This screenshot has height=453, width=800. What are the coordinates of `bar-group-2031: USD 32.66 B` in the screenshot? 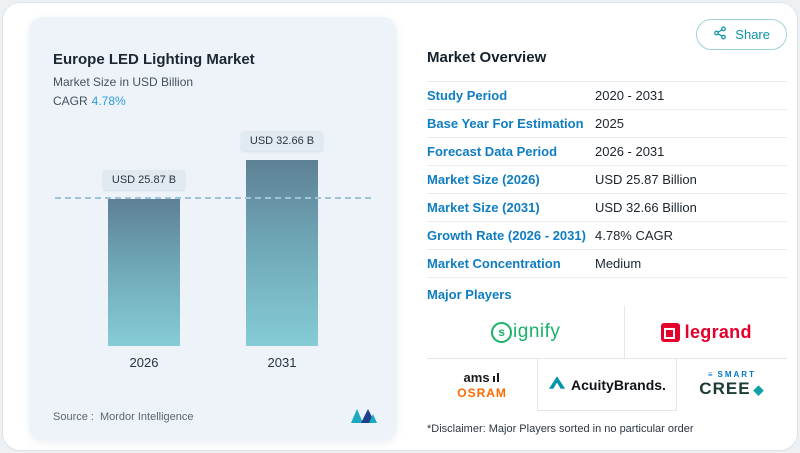 It's located at (282, 238).